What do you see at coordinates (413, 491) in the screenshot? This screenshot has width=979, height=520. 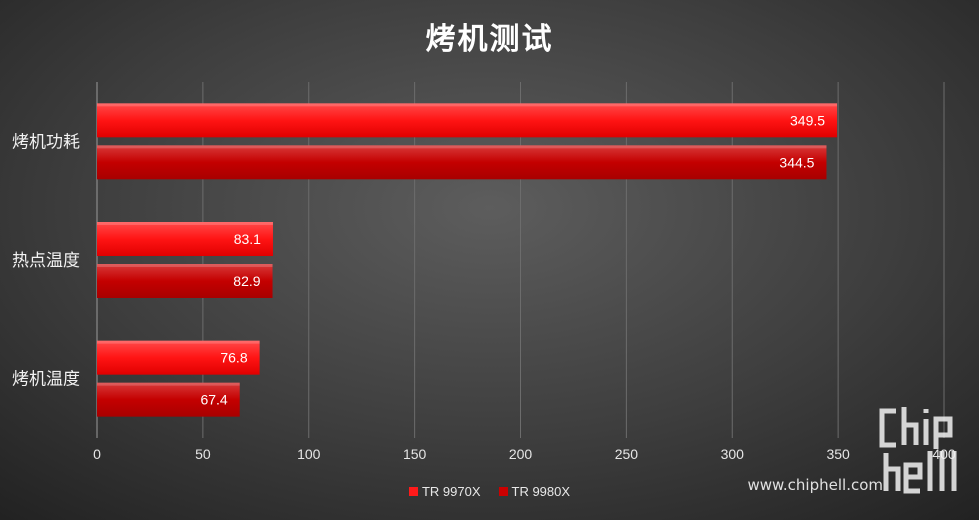 I see `legend-swatch-tr9970x` at bounding box center [413, 491].